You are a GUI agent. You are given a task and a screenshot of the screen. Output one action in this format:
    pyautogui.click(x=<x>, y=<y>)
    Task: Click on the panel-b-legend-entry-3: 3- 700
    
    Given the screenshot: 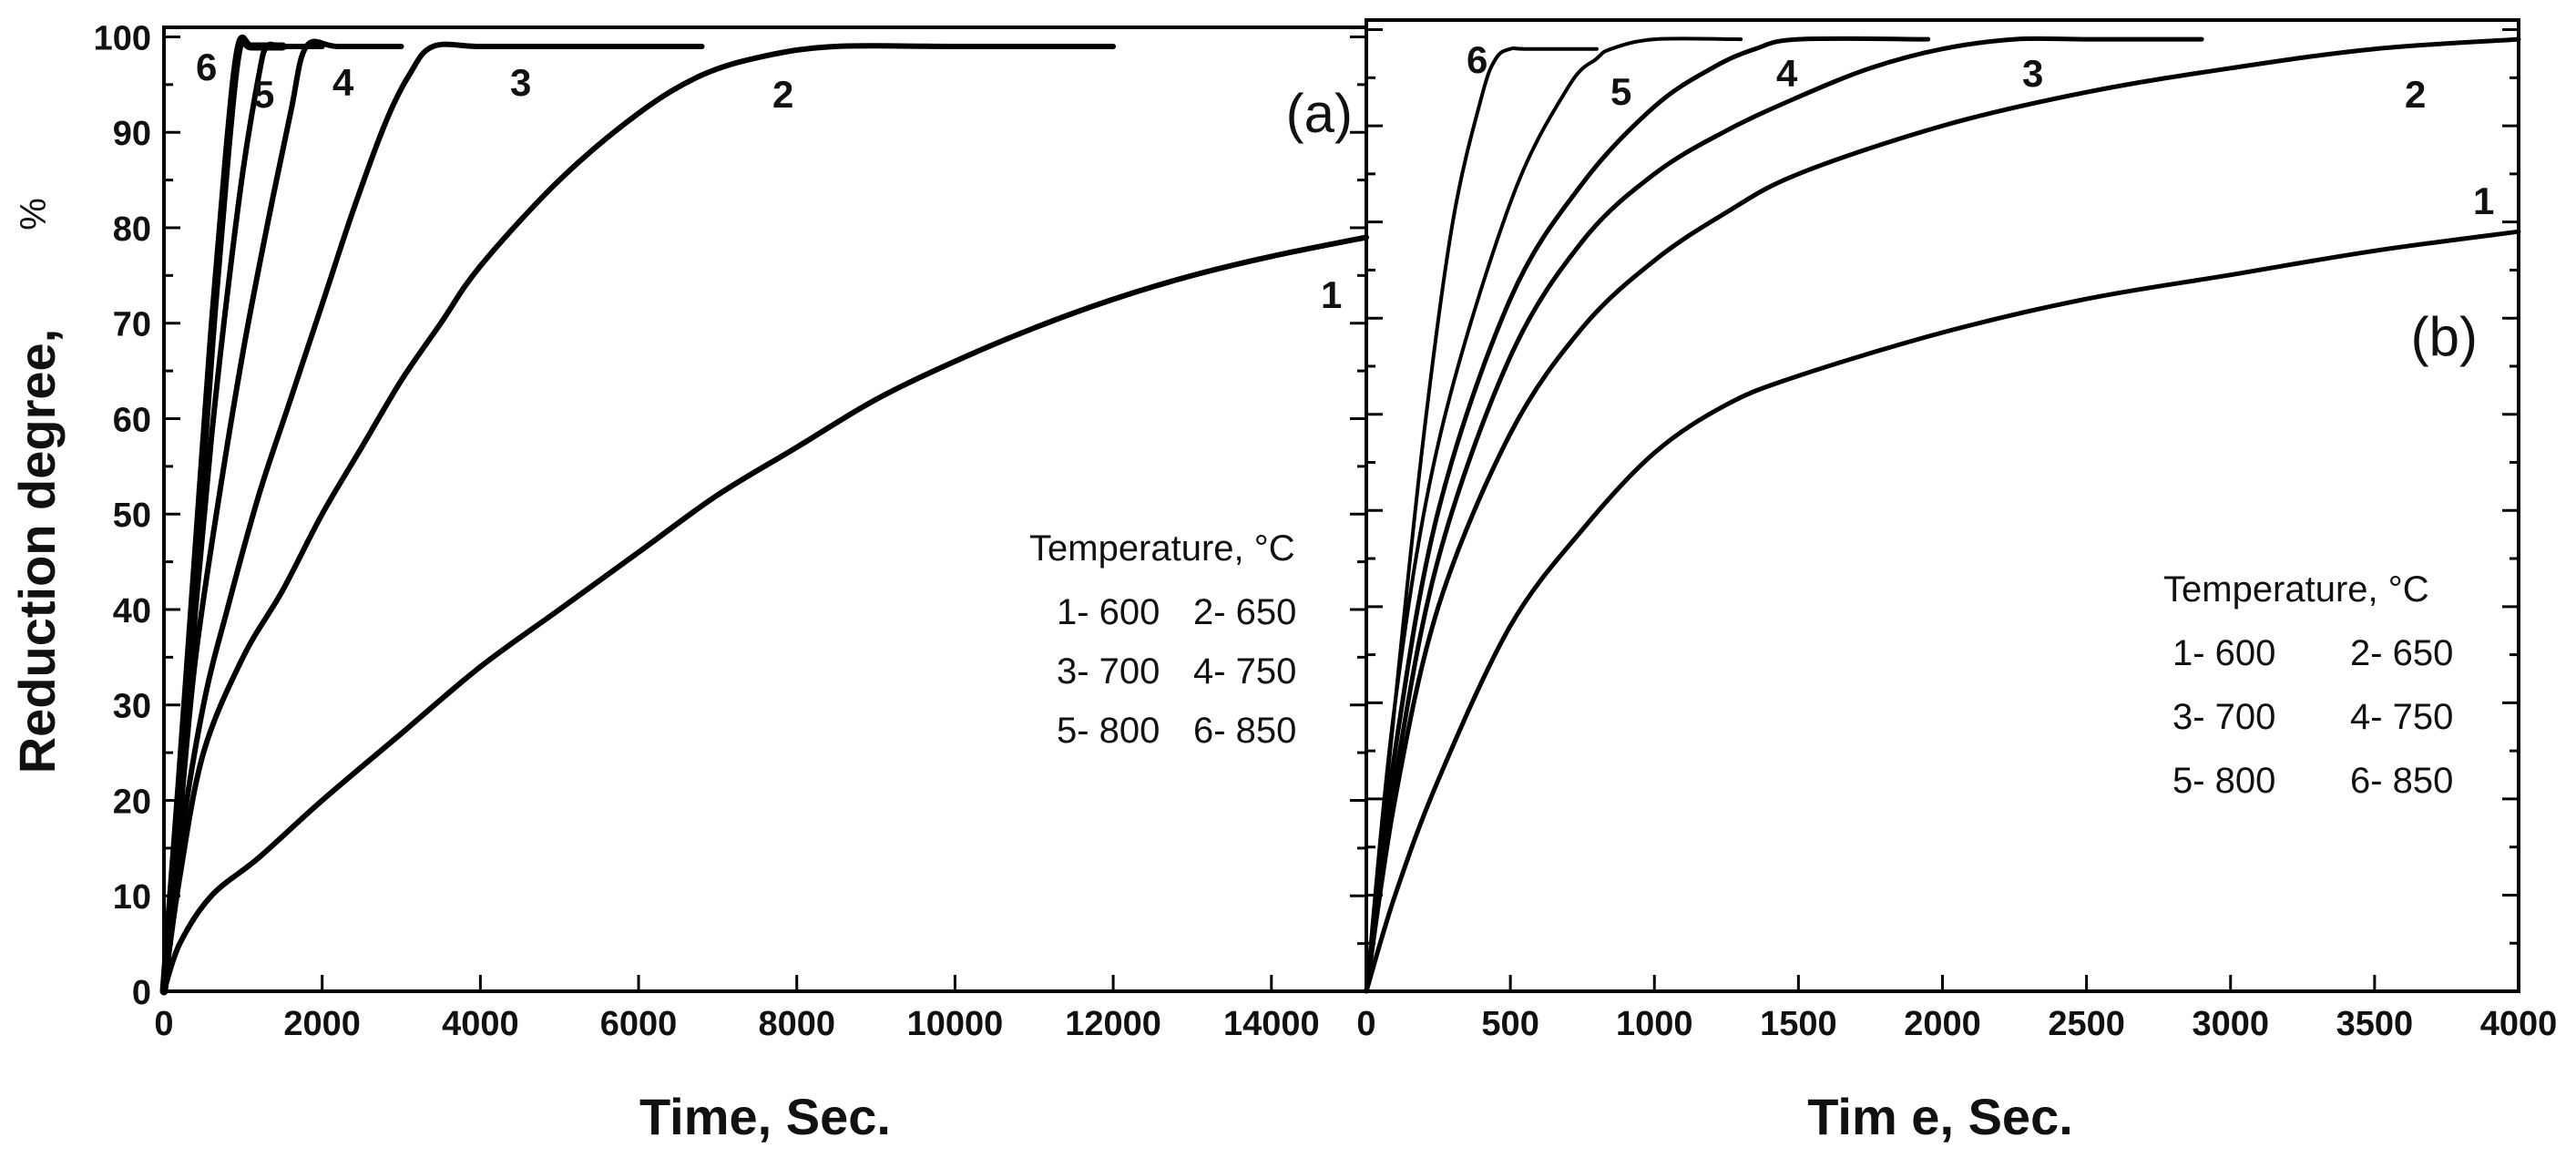 What is the action you would take?
    pyautogui.click(x=2223, y=717)
    